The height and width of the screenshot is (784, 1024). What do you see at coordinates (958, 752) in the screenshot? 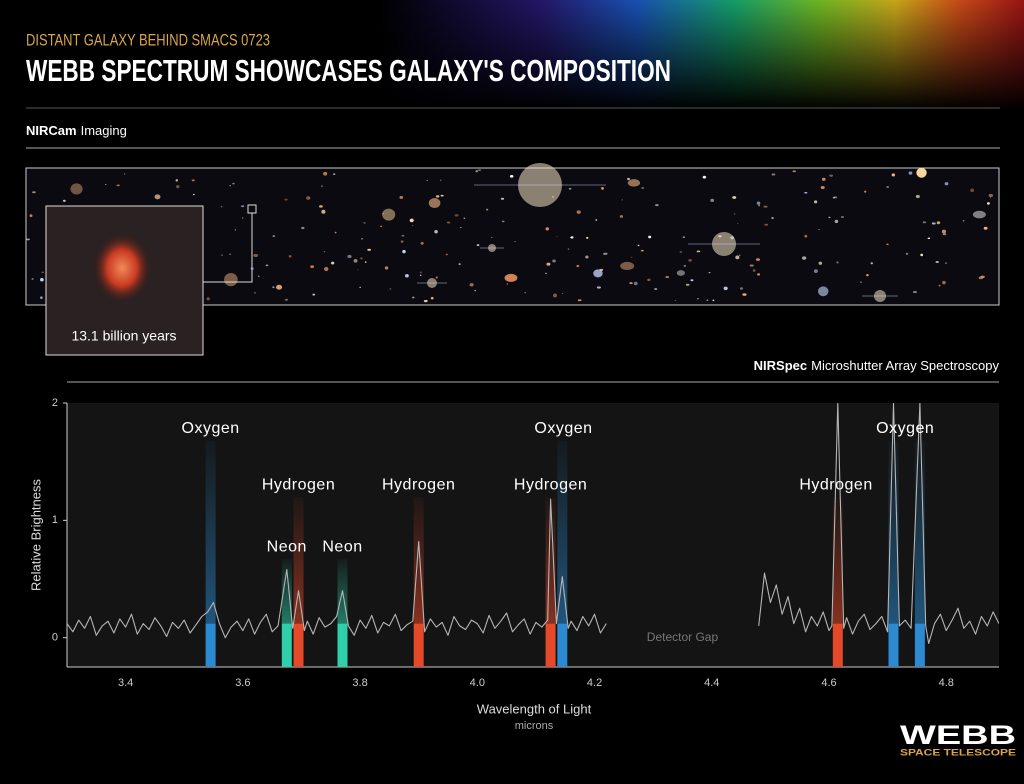
I see `logo-subtitle: SPACE TELESCOPE` at bounding box center [958, 752].